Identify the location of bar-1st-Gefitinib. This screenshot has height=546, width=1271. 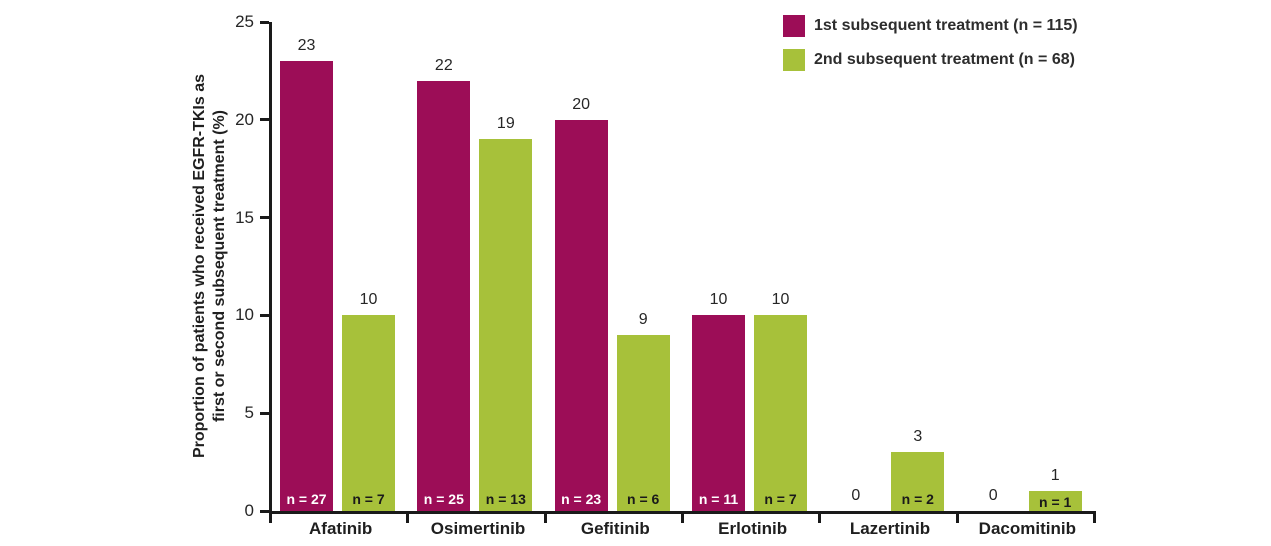
(581, 315).